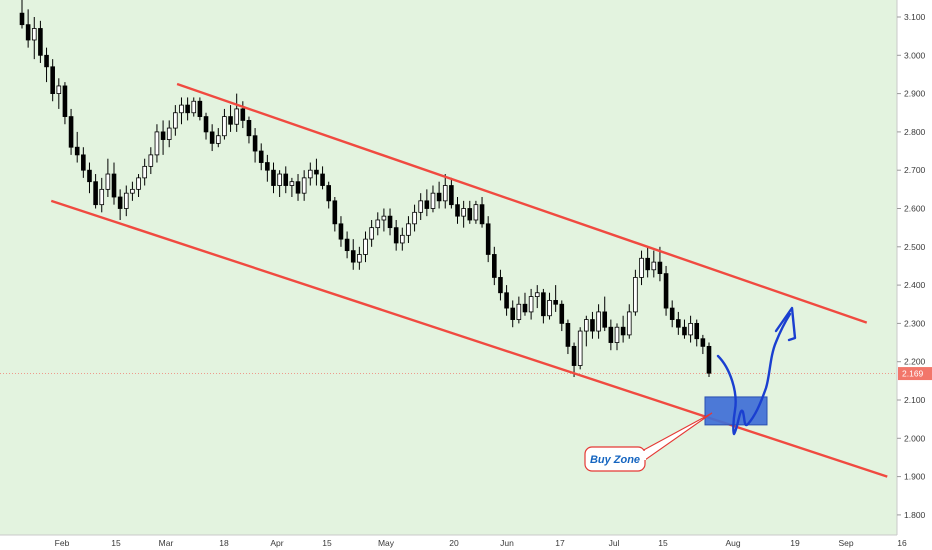 The width and height of the screenshot is (932, 550). I want to click on time-tick-label: 15, so click(663, 543).